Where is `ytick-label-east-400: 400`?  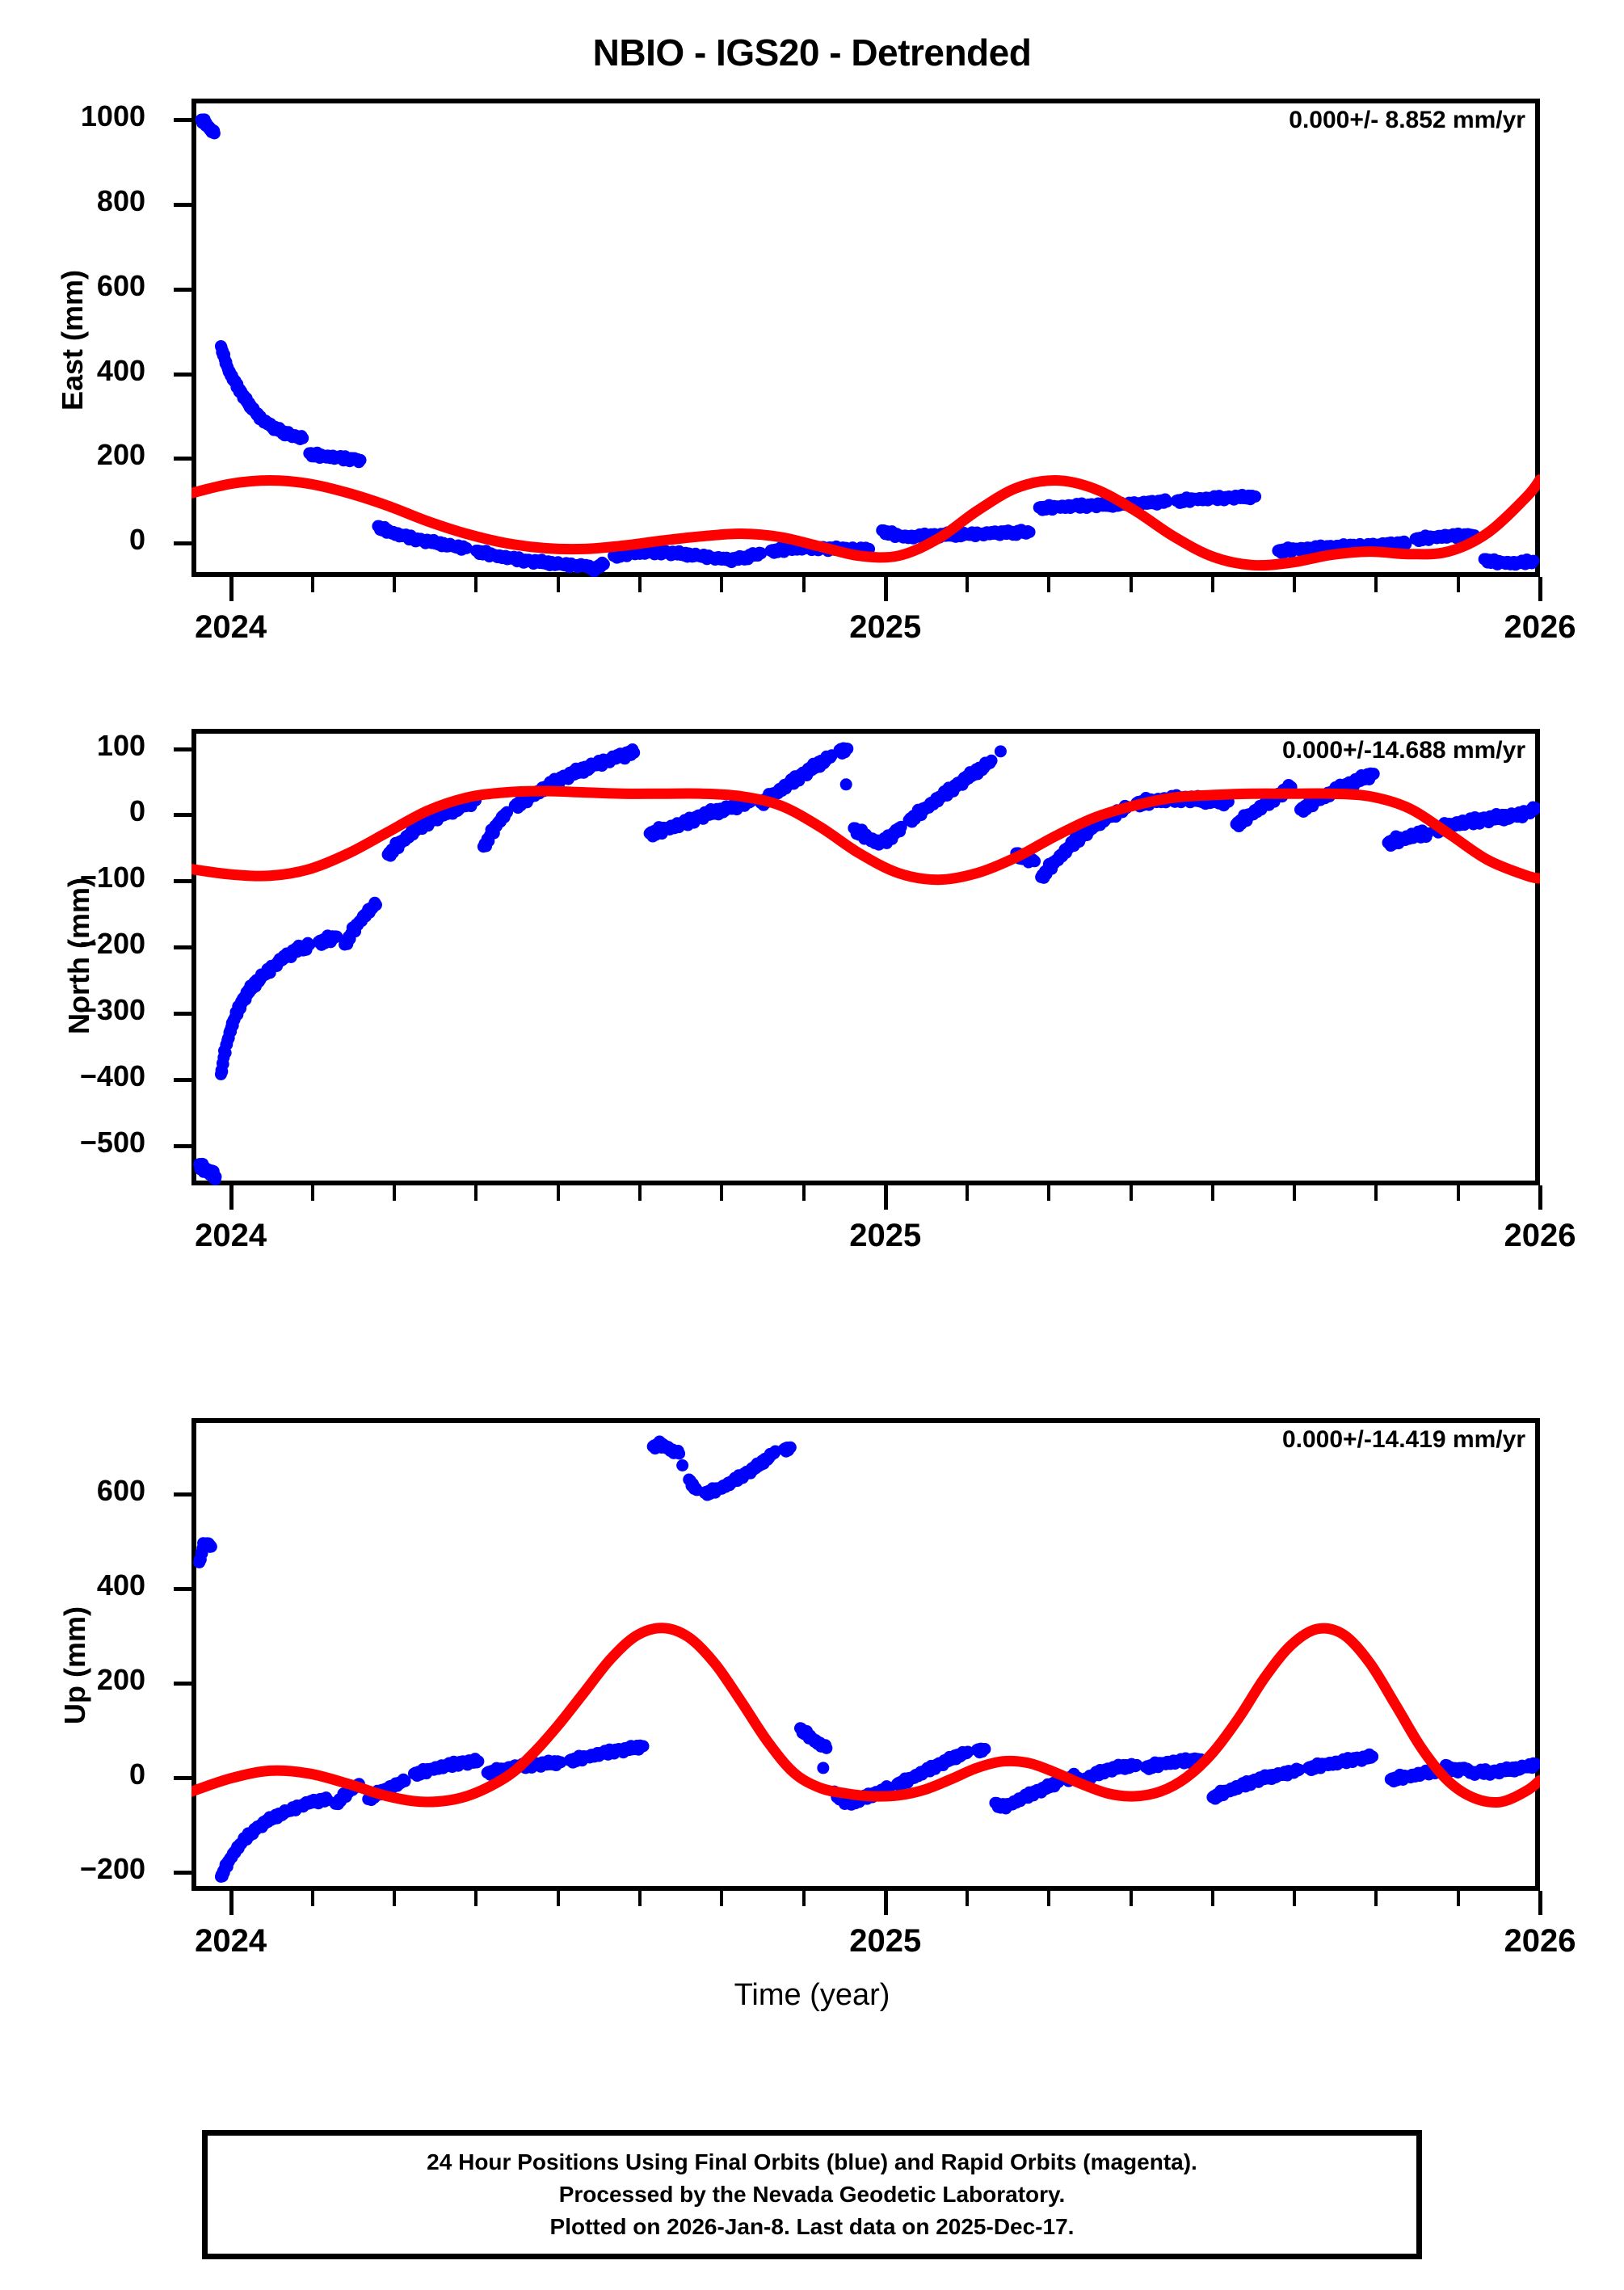
ytick-label-east-400: 400 is located at coordinates (120, 370).